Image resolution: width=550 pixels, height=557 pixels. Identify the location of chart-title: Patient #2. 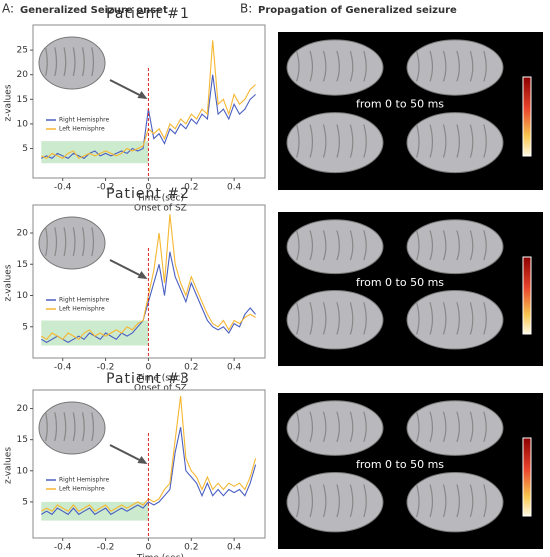
(148, 194).